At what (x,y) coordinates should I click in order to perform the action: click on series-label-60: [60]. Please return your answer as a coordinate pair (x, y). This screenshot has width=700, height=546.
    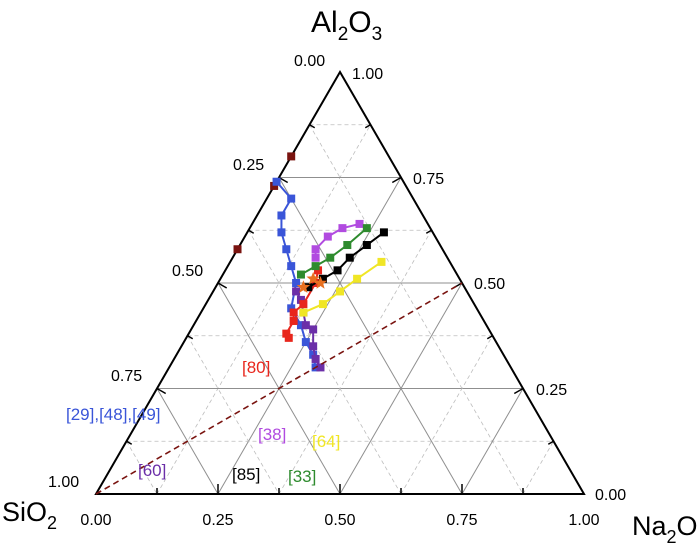
    Looking at the image, I should click on (152, 470).